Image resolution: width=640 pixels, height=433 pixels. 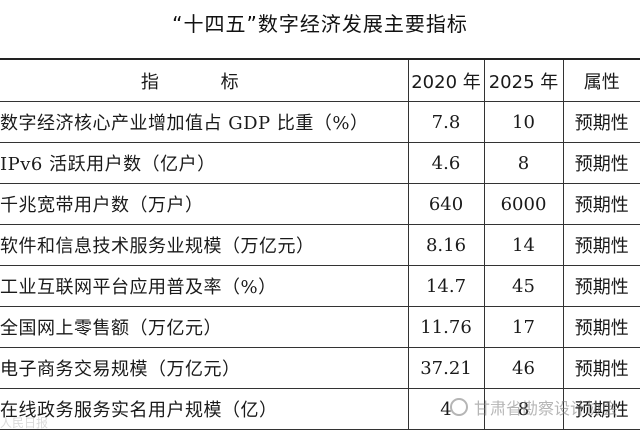 I want to click on table-row: 数字经济核心产业增加值占 GDP 比重（%） 7.8 10 预期性, so click(x=320, y=122).